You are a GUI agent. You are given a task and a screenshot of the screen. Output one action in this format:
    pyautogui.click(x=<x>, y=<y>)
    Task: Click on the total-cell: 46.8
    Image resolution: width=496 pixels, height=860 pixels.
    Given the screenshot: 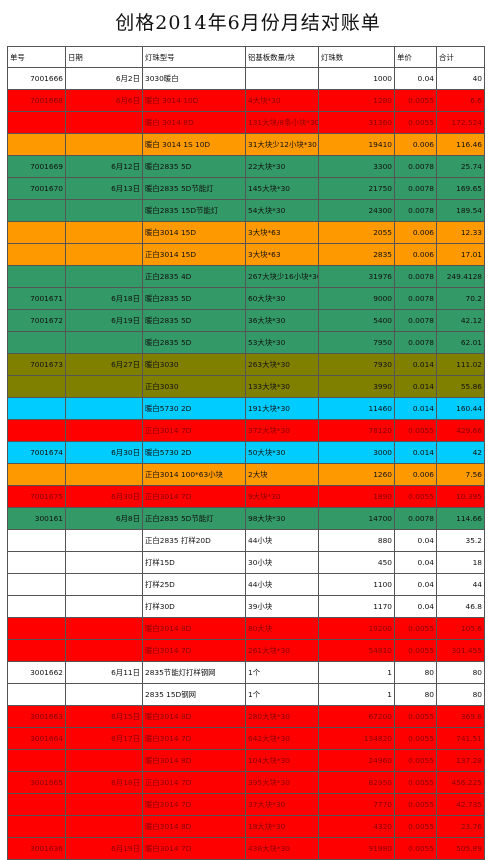 What is the action you would take?
    pyautogui.click(x=460, y=606)
    